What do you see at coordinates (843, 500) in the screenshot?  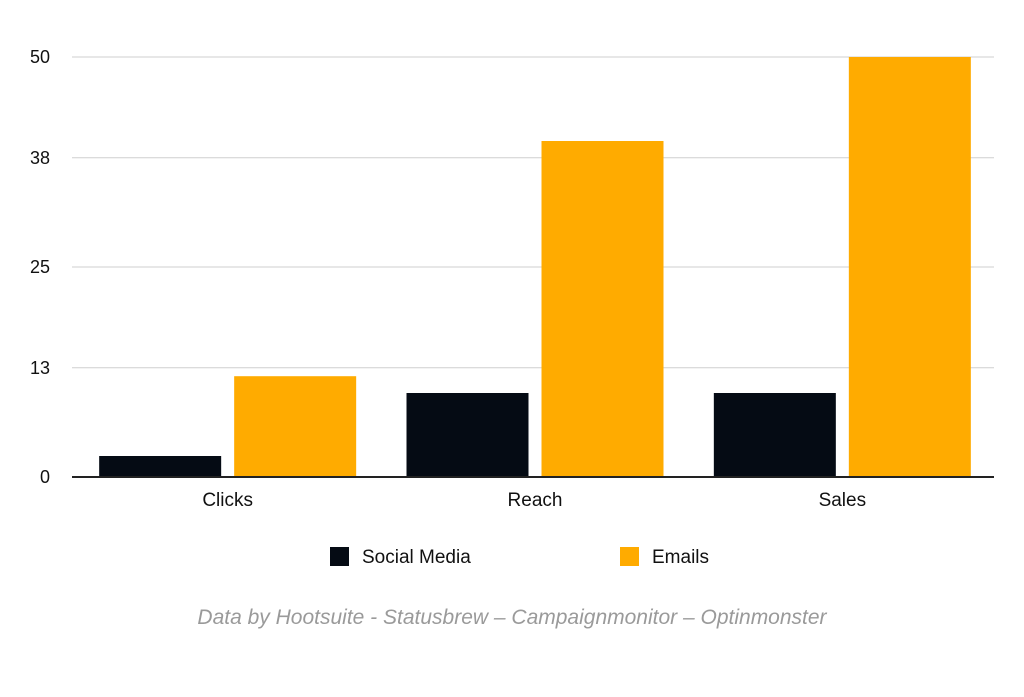 I see `x-category-label: Sales` at bounding box center [843, 500].